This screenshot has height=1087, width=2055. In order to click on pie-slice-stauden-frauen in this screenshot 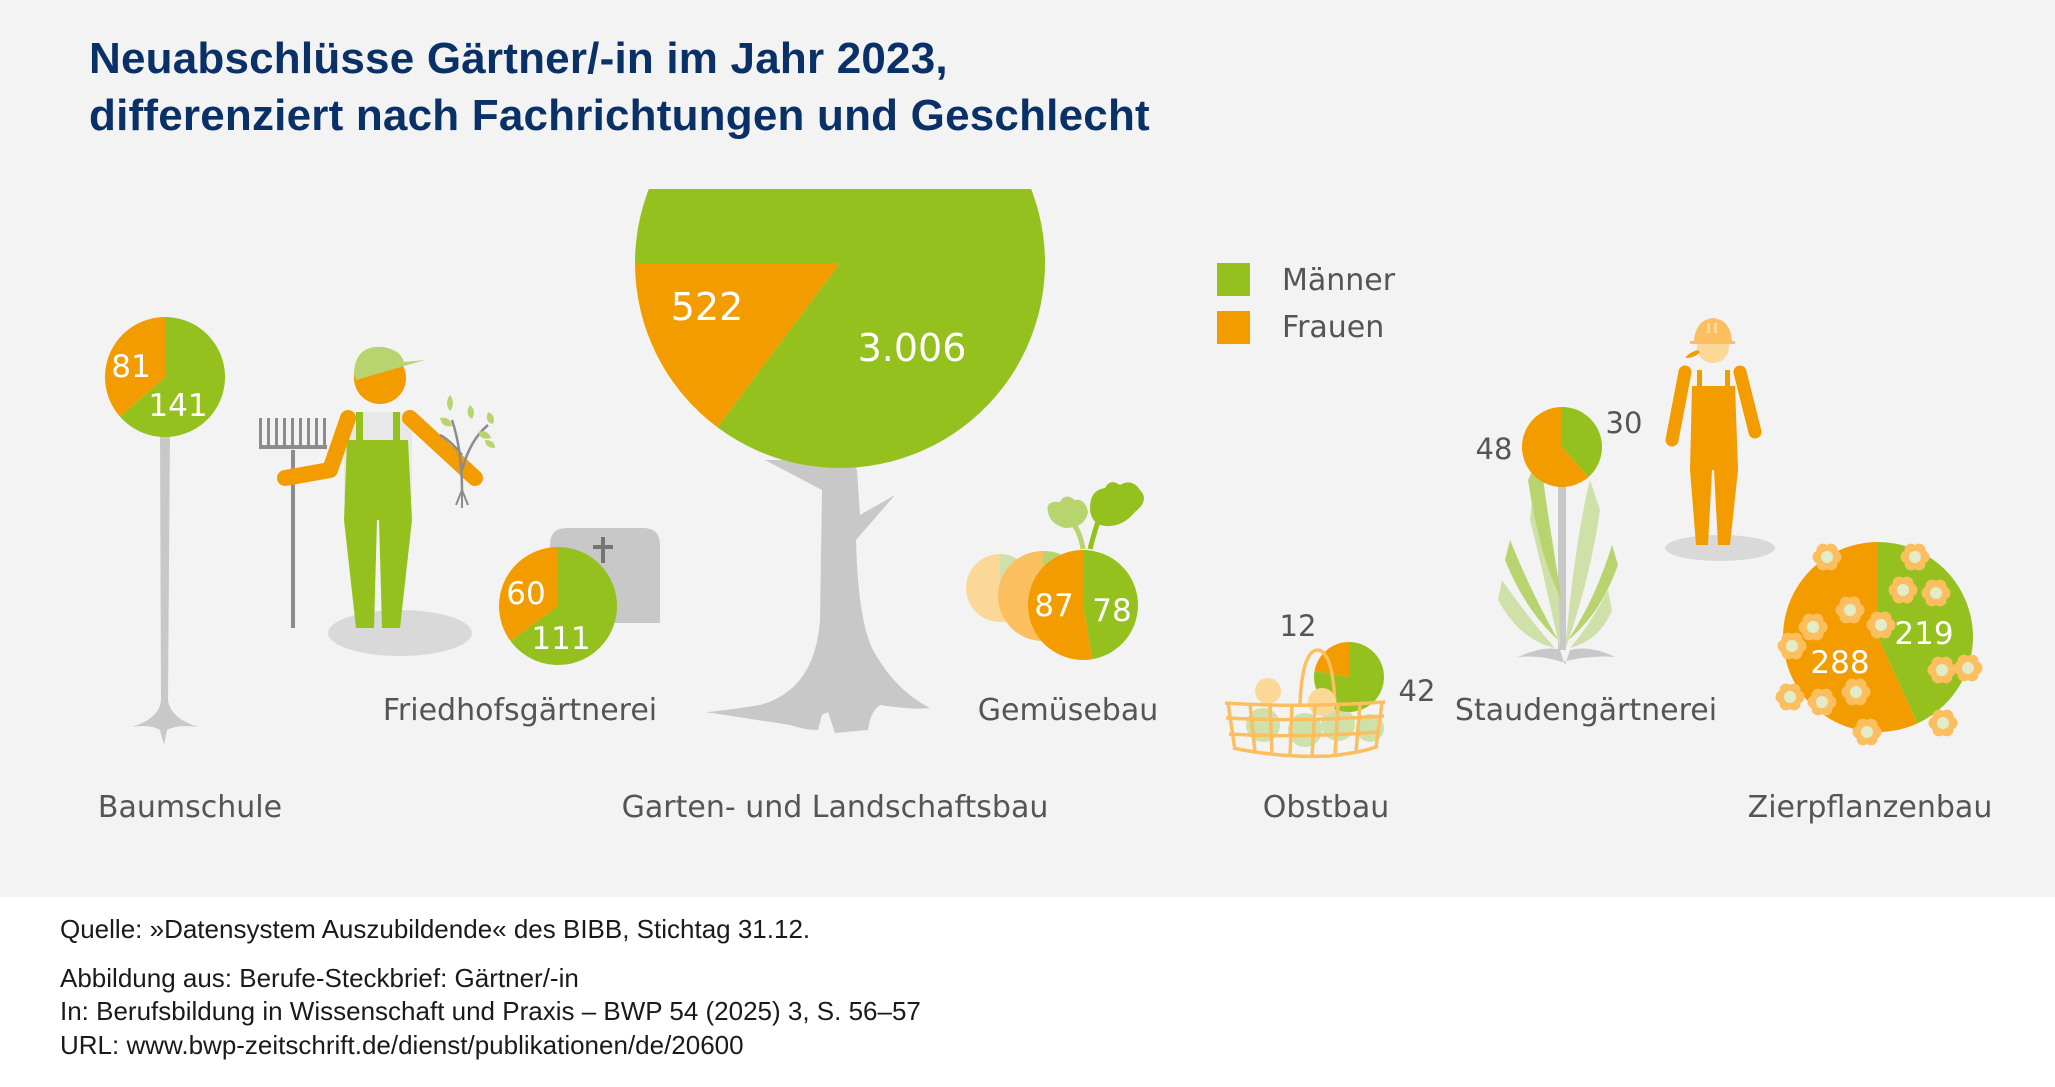, I will do `click(1555, 447)`.